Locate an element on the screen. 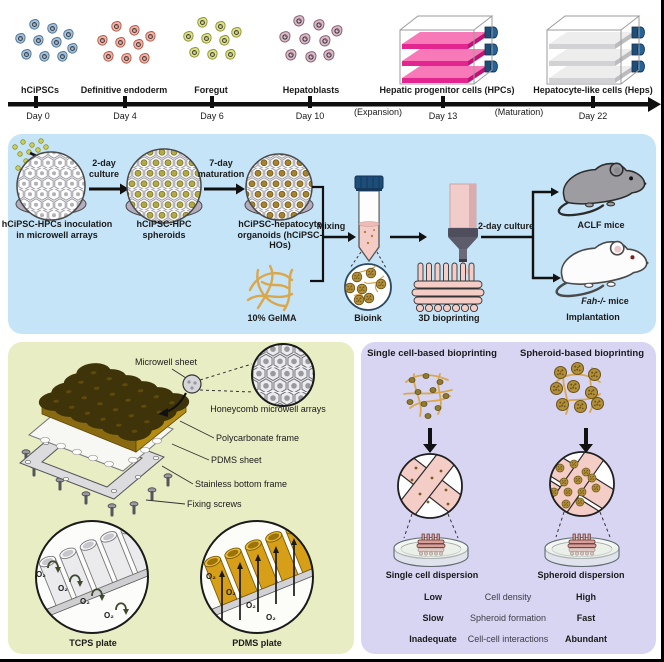 This screenshot has height=662, width=664. day-13: Day 13 is located at coordinates (443, 116).